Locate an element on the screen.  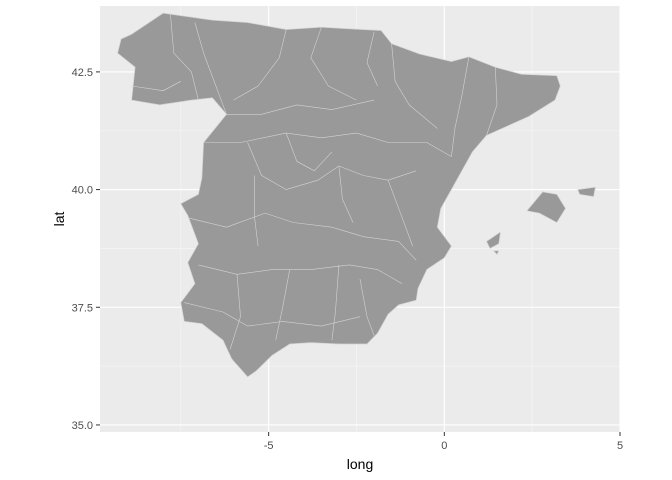
x-axis-title: long is located at coordinates (360, 464).